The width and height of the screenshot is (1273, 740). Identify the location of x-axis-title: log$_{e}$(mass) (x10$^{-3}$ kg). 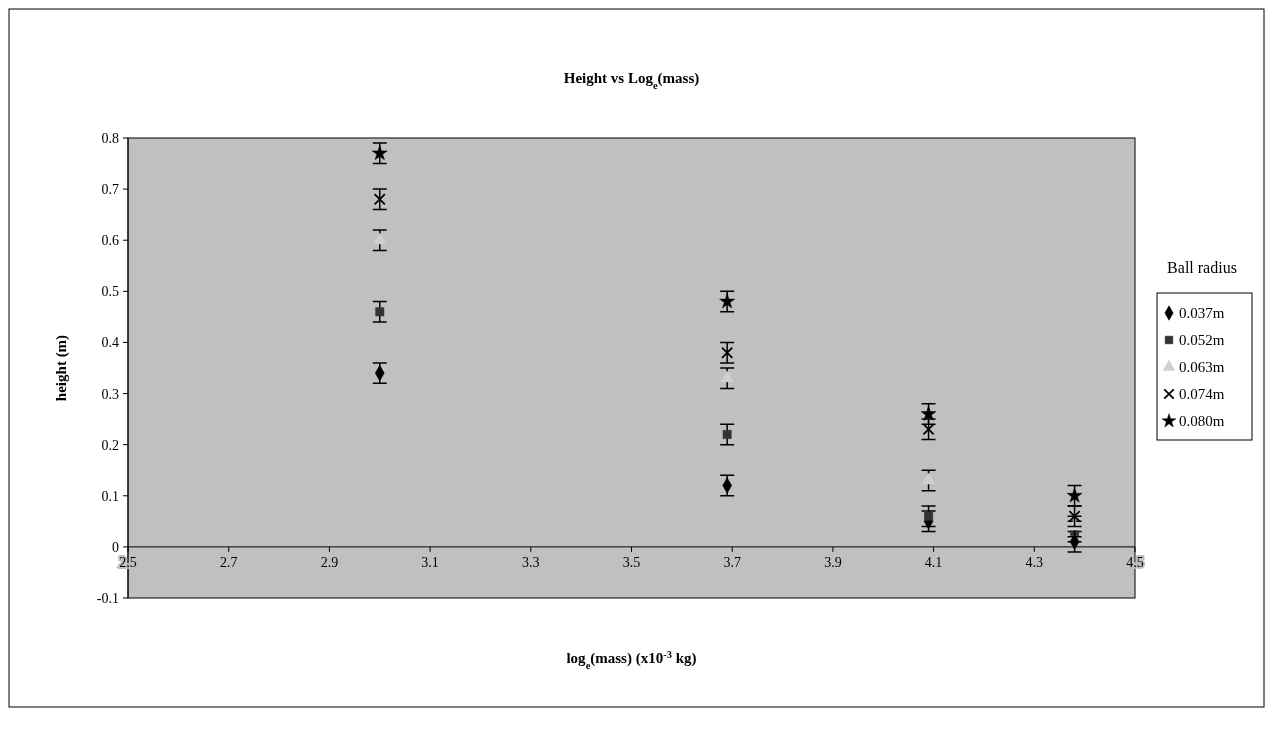
(631, 659).